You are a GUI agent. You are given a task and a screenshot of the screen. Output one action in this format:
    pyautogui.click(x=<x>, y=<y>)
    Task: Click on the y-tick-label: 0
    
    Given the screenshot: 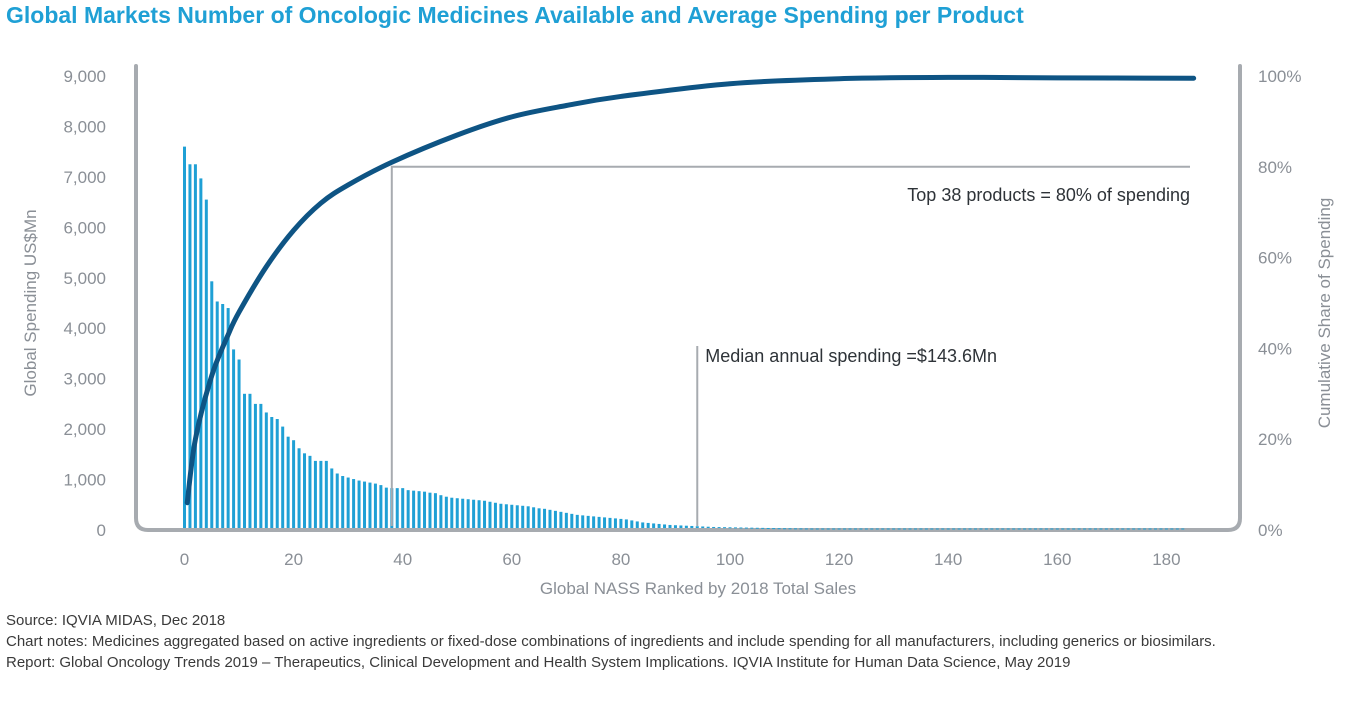 What is the action you would take?
    pyautogui.click(x=101, y=530)
    